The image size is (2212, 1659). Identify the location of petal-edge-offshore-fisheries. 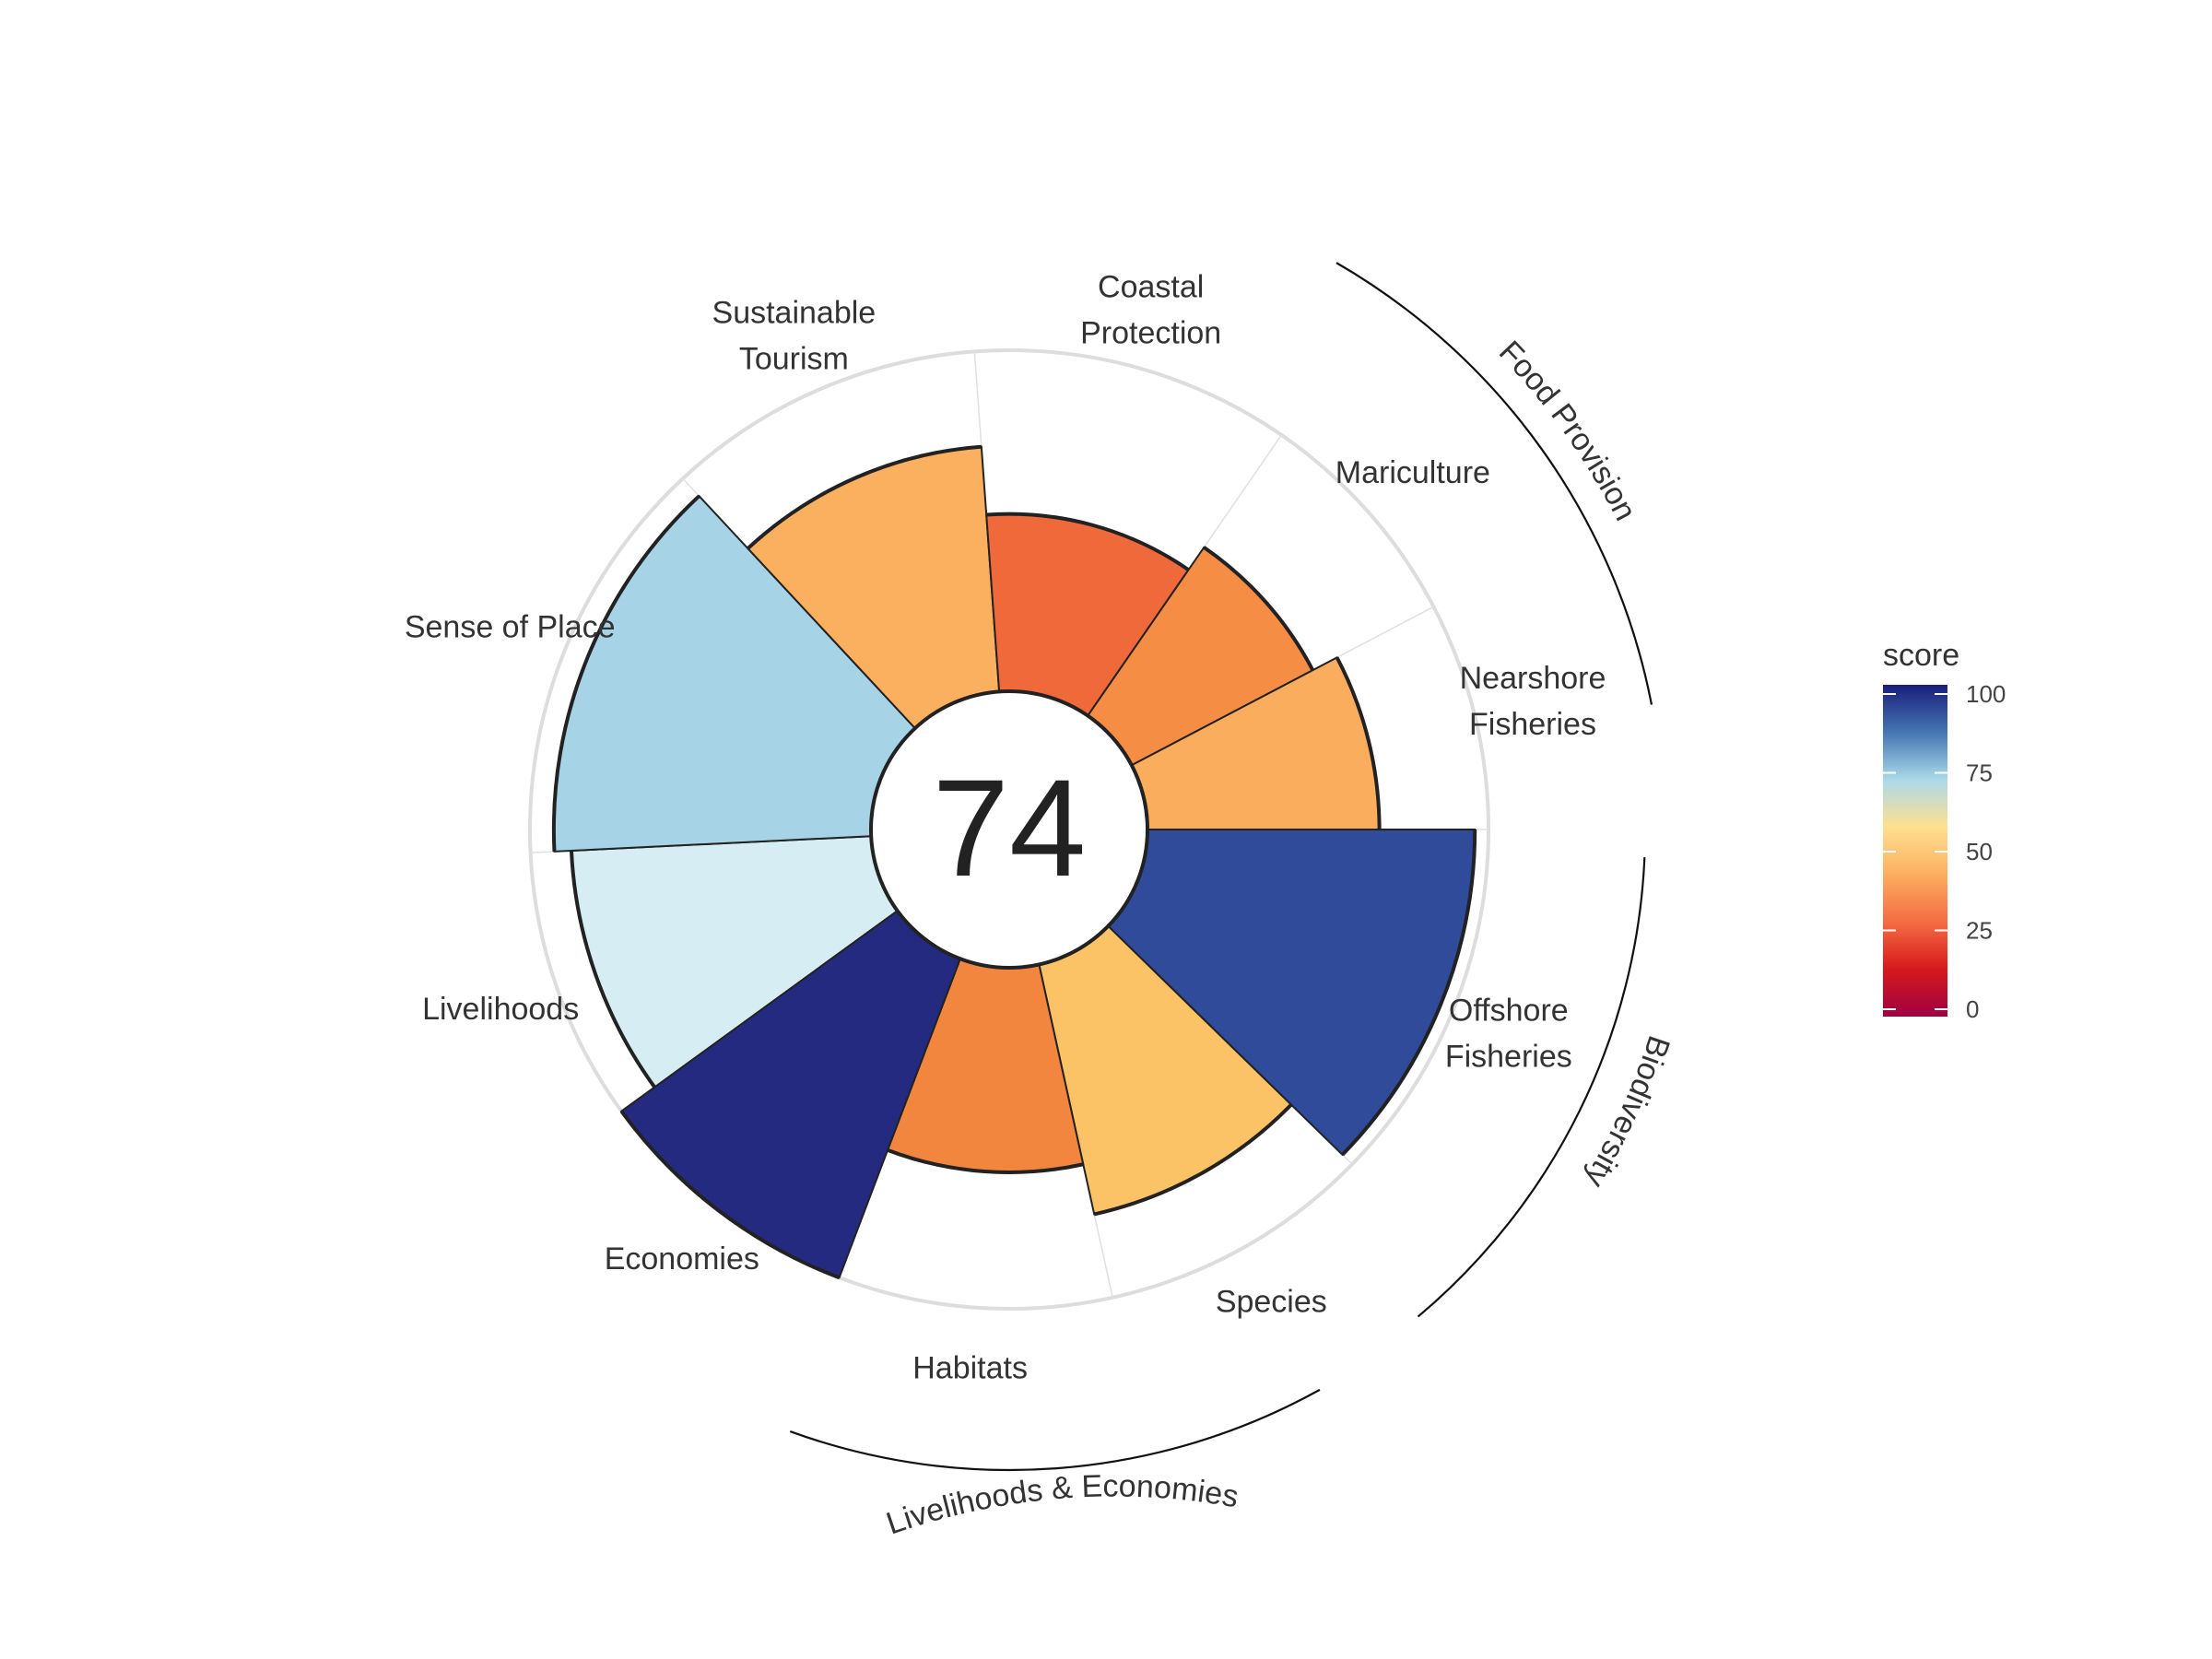
(1409, 993).